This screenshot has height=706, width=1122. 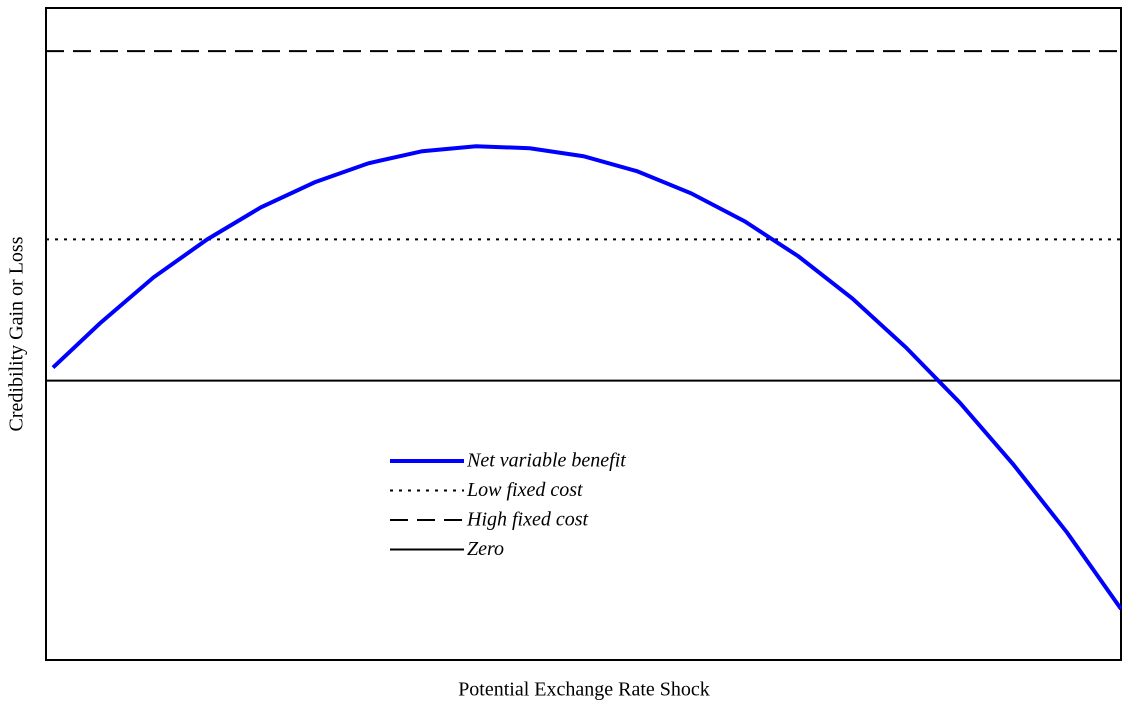 I want to click on legend-text: Net variable benefit, so click(x=546, y=461).